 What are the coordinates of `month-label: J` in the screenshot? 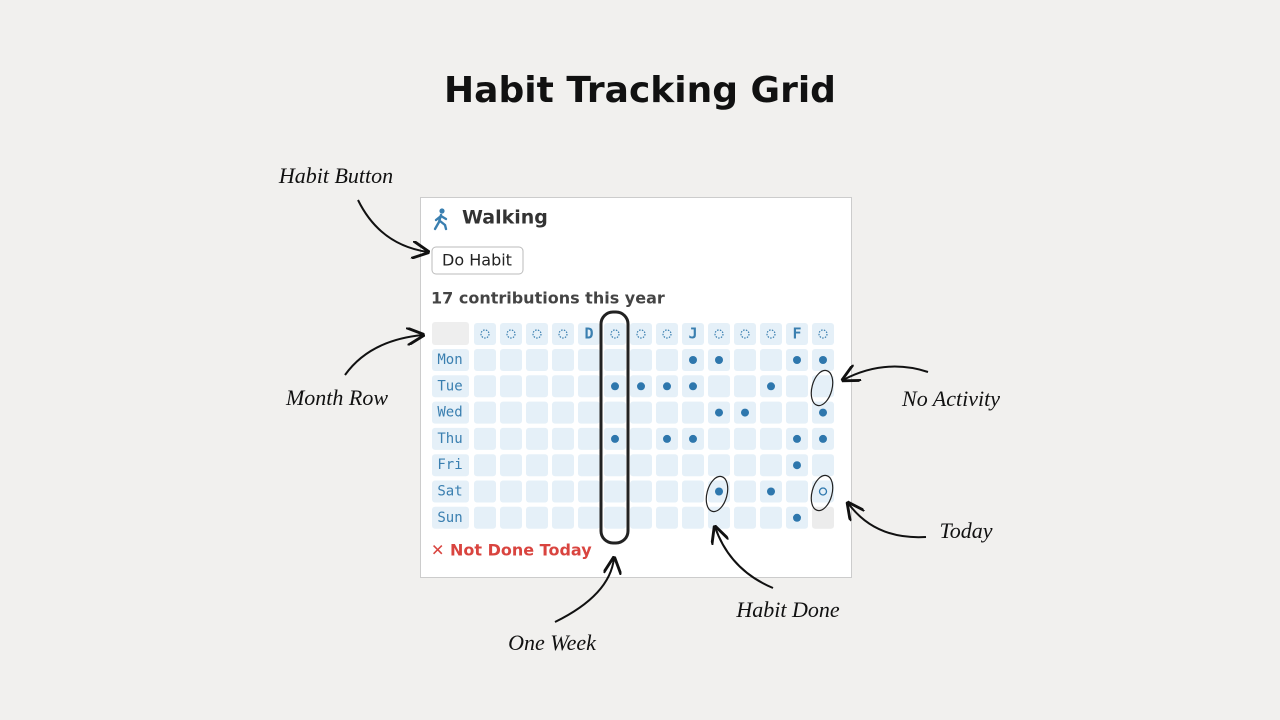 It's located at (692, 334).